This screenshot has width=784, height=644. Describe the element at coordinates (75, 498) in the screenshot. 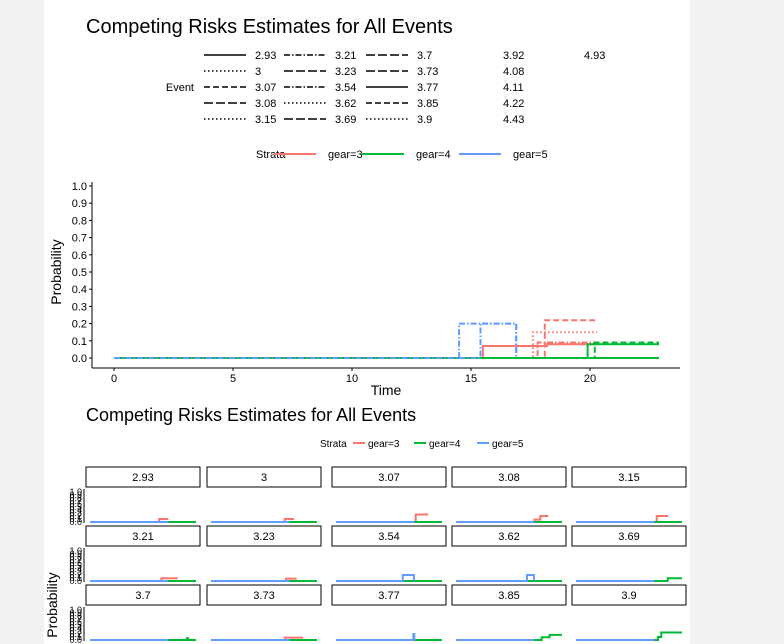

I see `facet-2-93-y-tick-label-8: 0.8` at that location.